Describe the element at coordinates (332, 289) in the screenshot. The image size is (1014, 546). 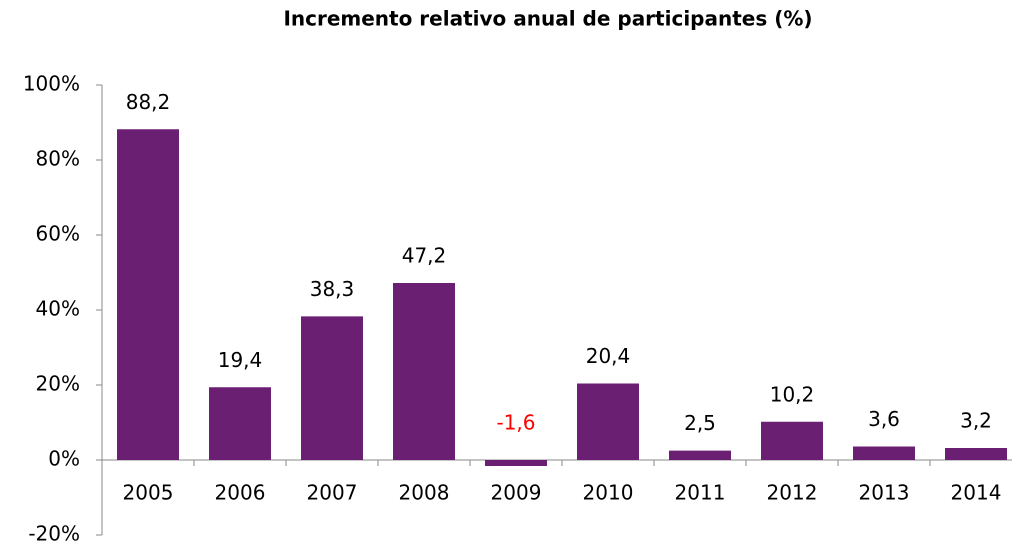
I see `value-label: 38,3` at that location.